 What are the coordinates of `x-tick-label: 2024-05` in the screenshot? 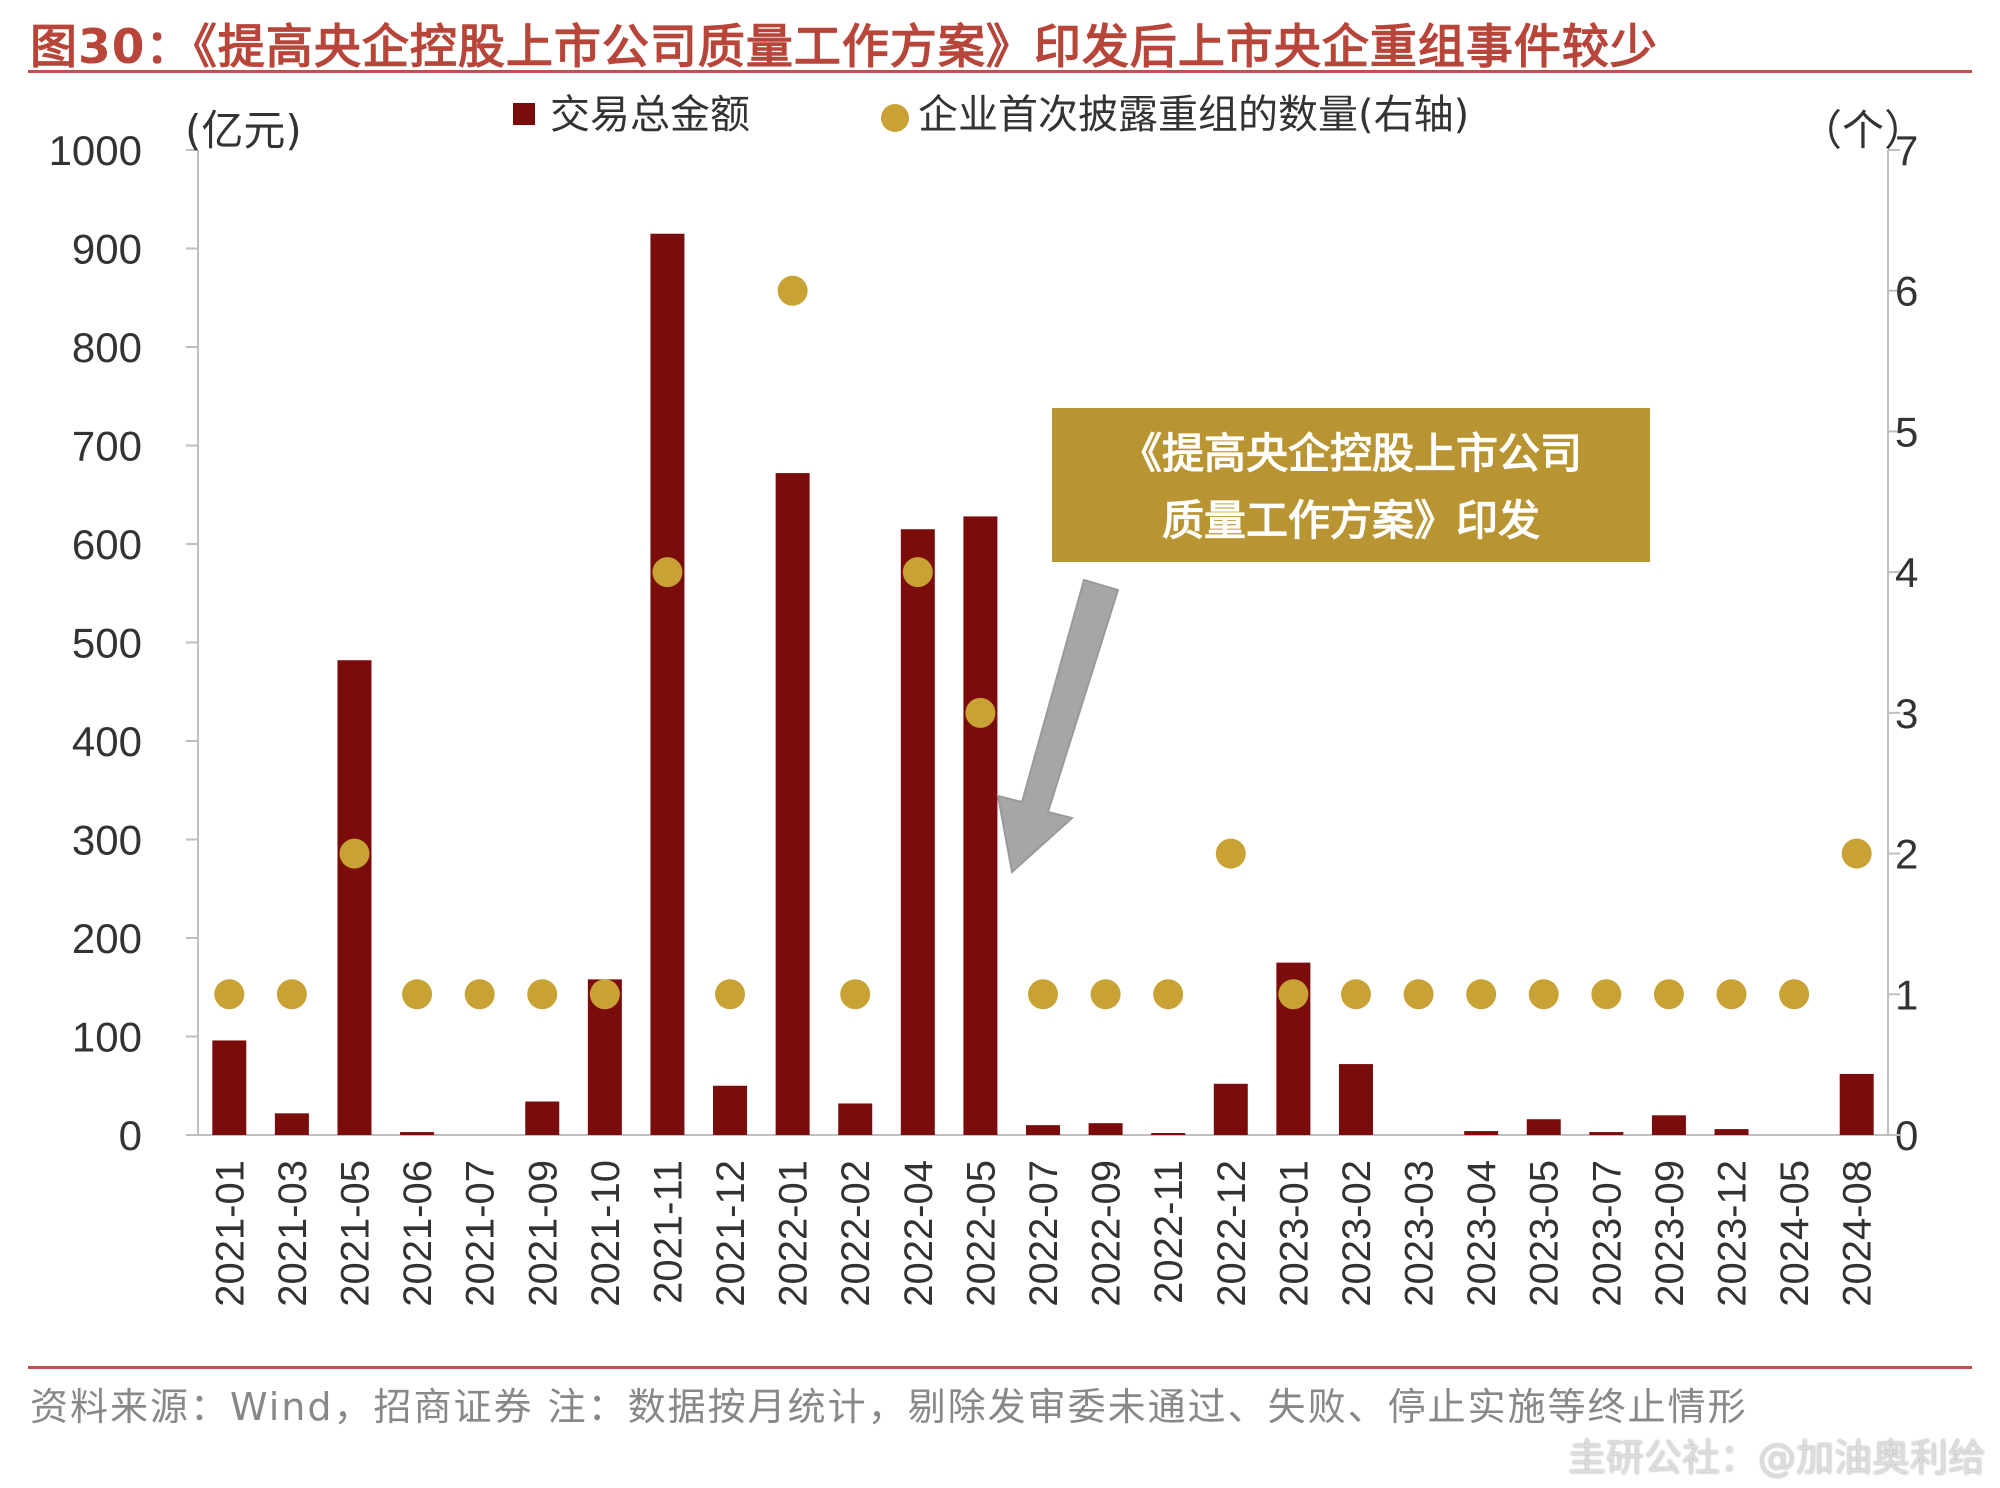 It's located at (1795, 1233).